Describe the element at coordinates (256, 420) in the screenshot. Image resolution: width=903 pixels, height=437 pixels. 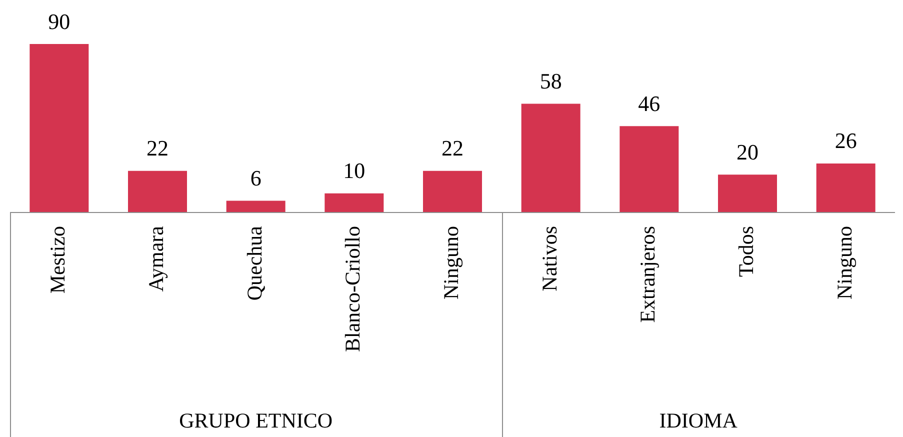
I see `text: GRUPO ETNICO` at that location.